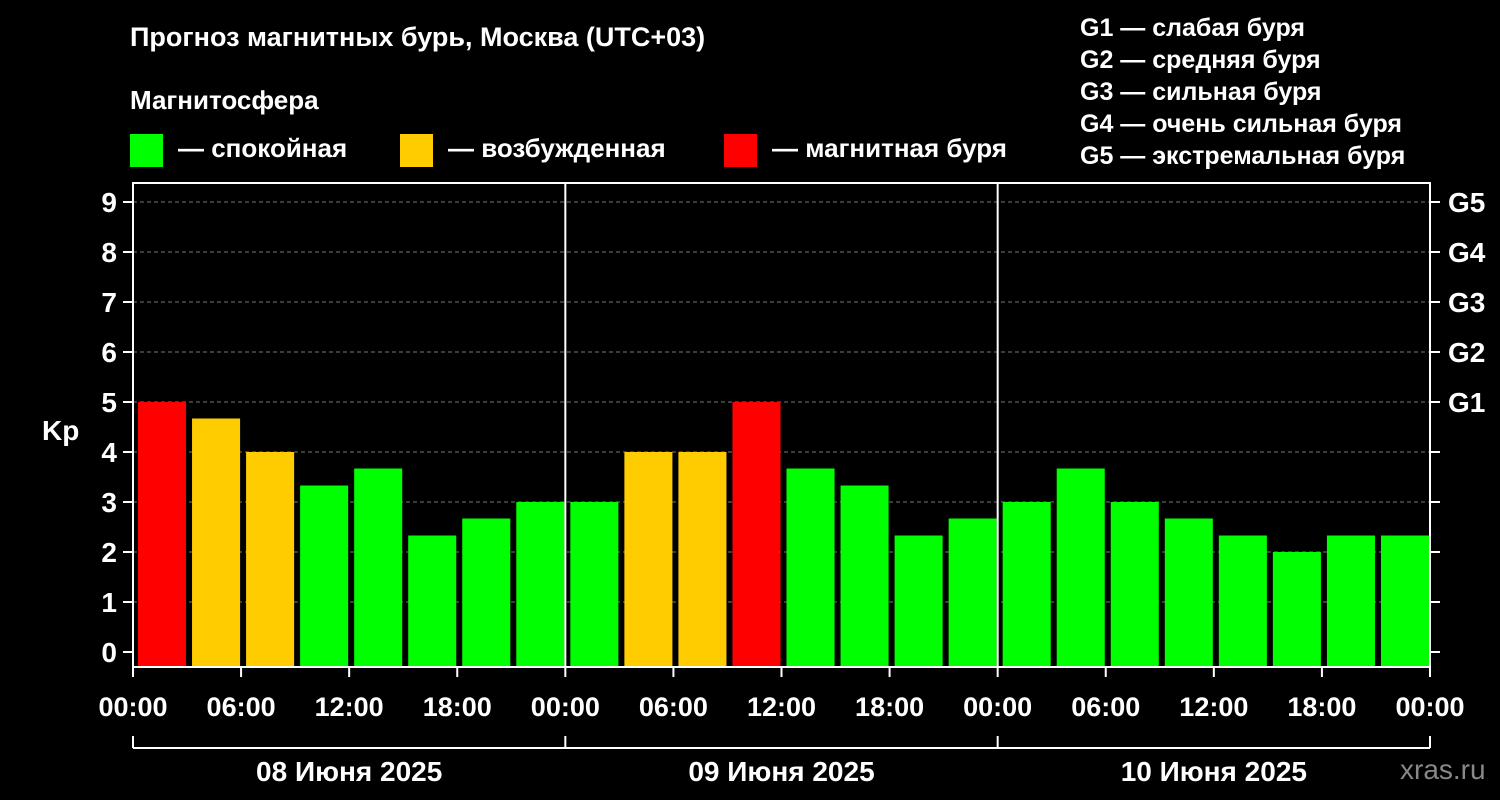 The height and width of the screenshot is (800, 1500). Describe the element at coordinates (557, 148) in the screenshot. I see `legend-label-active: — возбужденная` at that location.